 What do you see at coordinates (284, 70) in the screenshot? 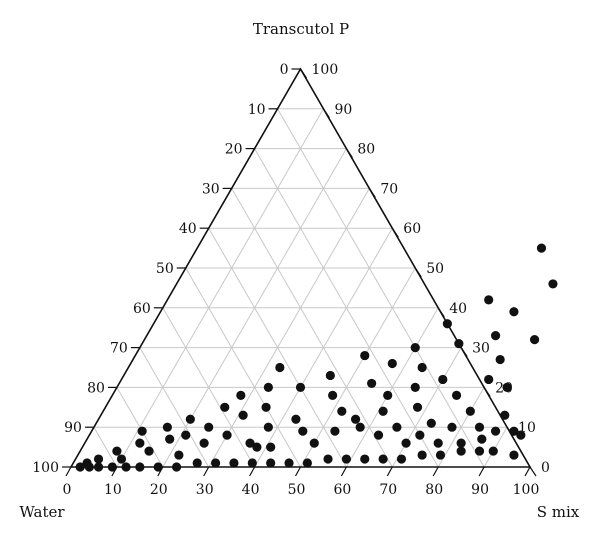
I see `tick-label-left-0: 0` at bounding box center [284, 70].